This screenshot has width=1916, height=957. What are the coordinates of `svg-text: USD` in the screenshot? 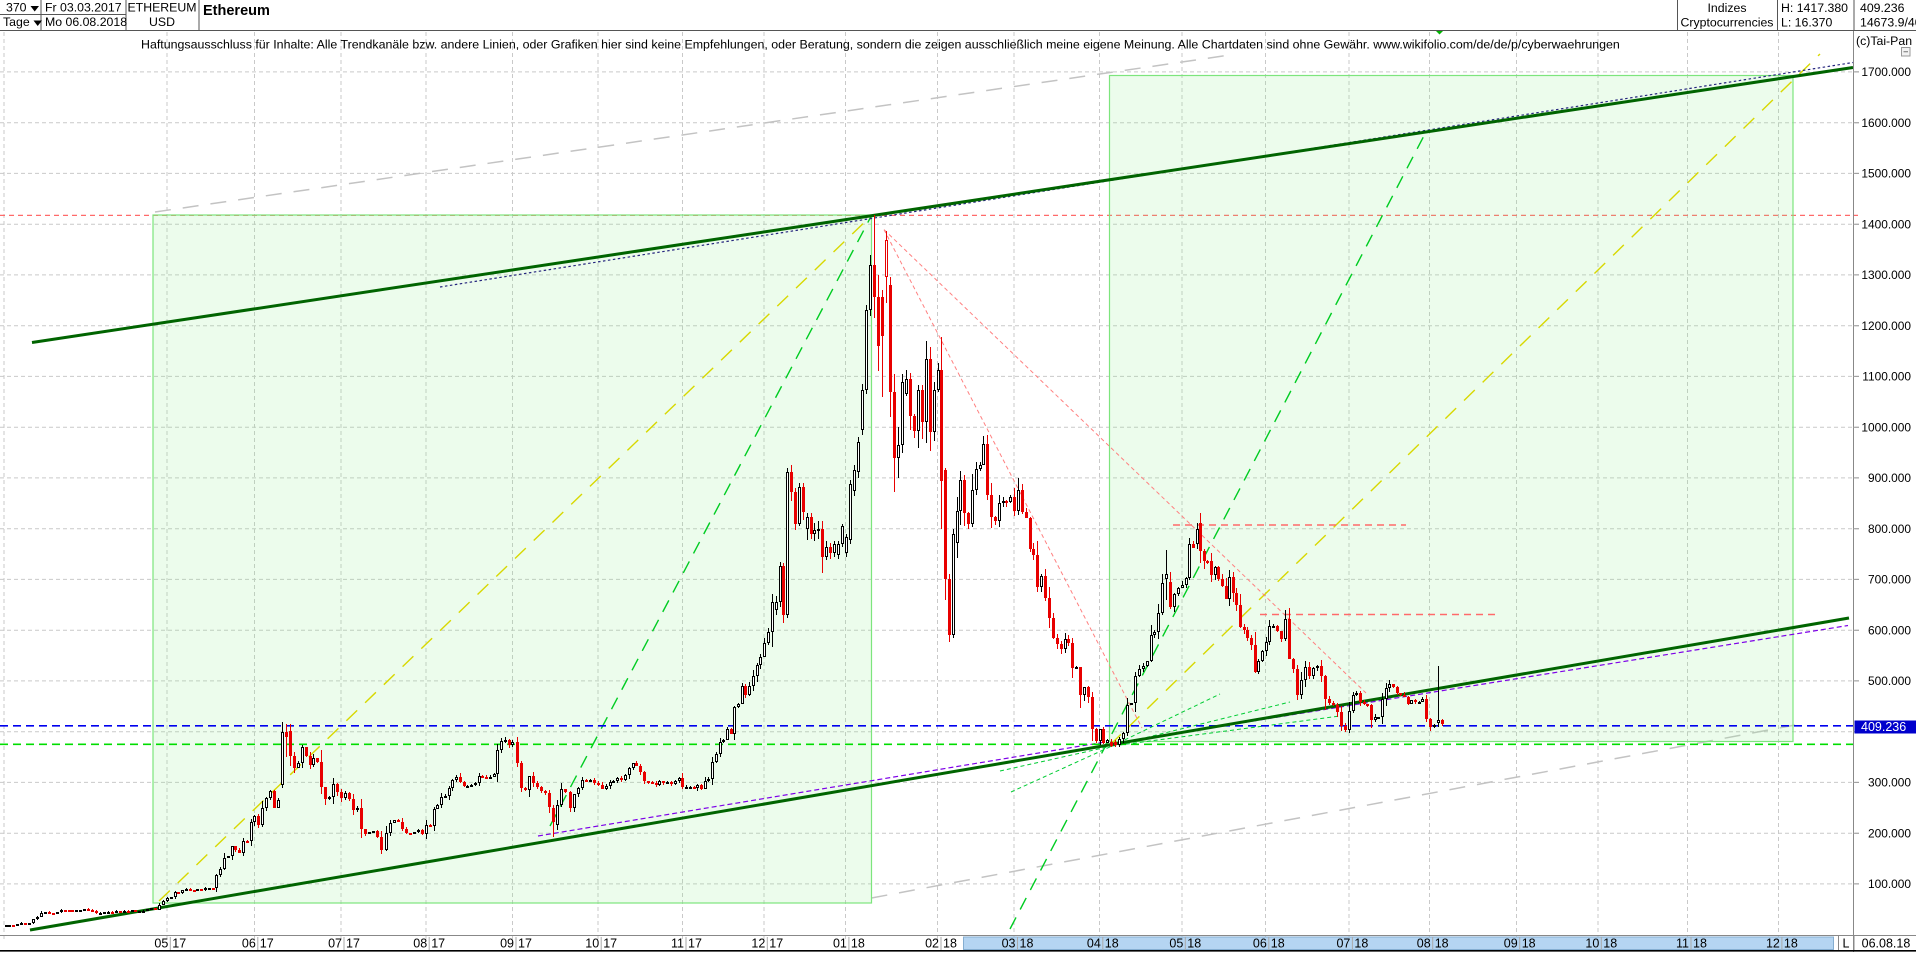 It's located at (162, 22).